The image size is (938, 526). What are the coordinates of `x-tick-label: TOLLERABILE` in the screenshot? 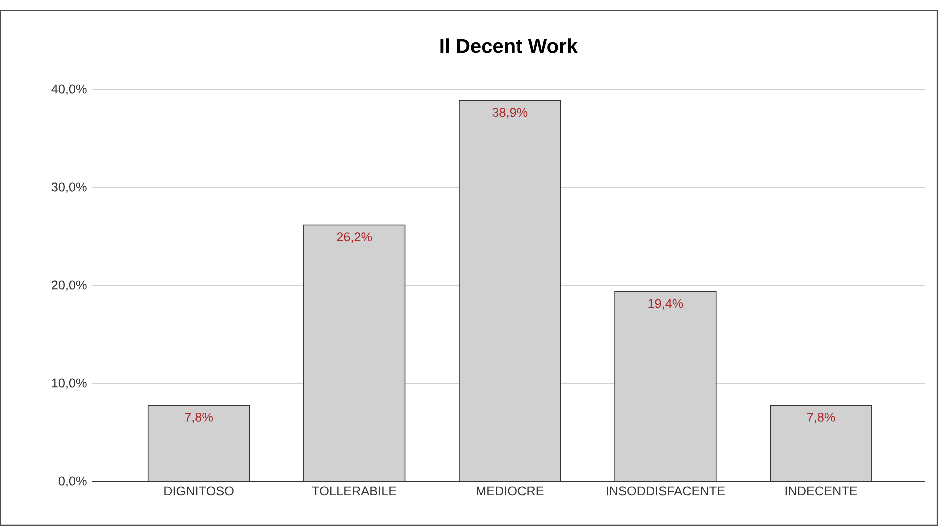 It's located at (354, 491).